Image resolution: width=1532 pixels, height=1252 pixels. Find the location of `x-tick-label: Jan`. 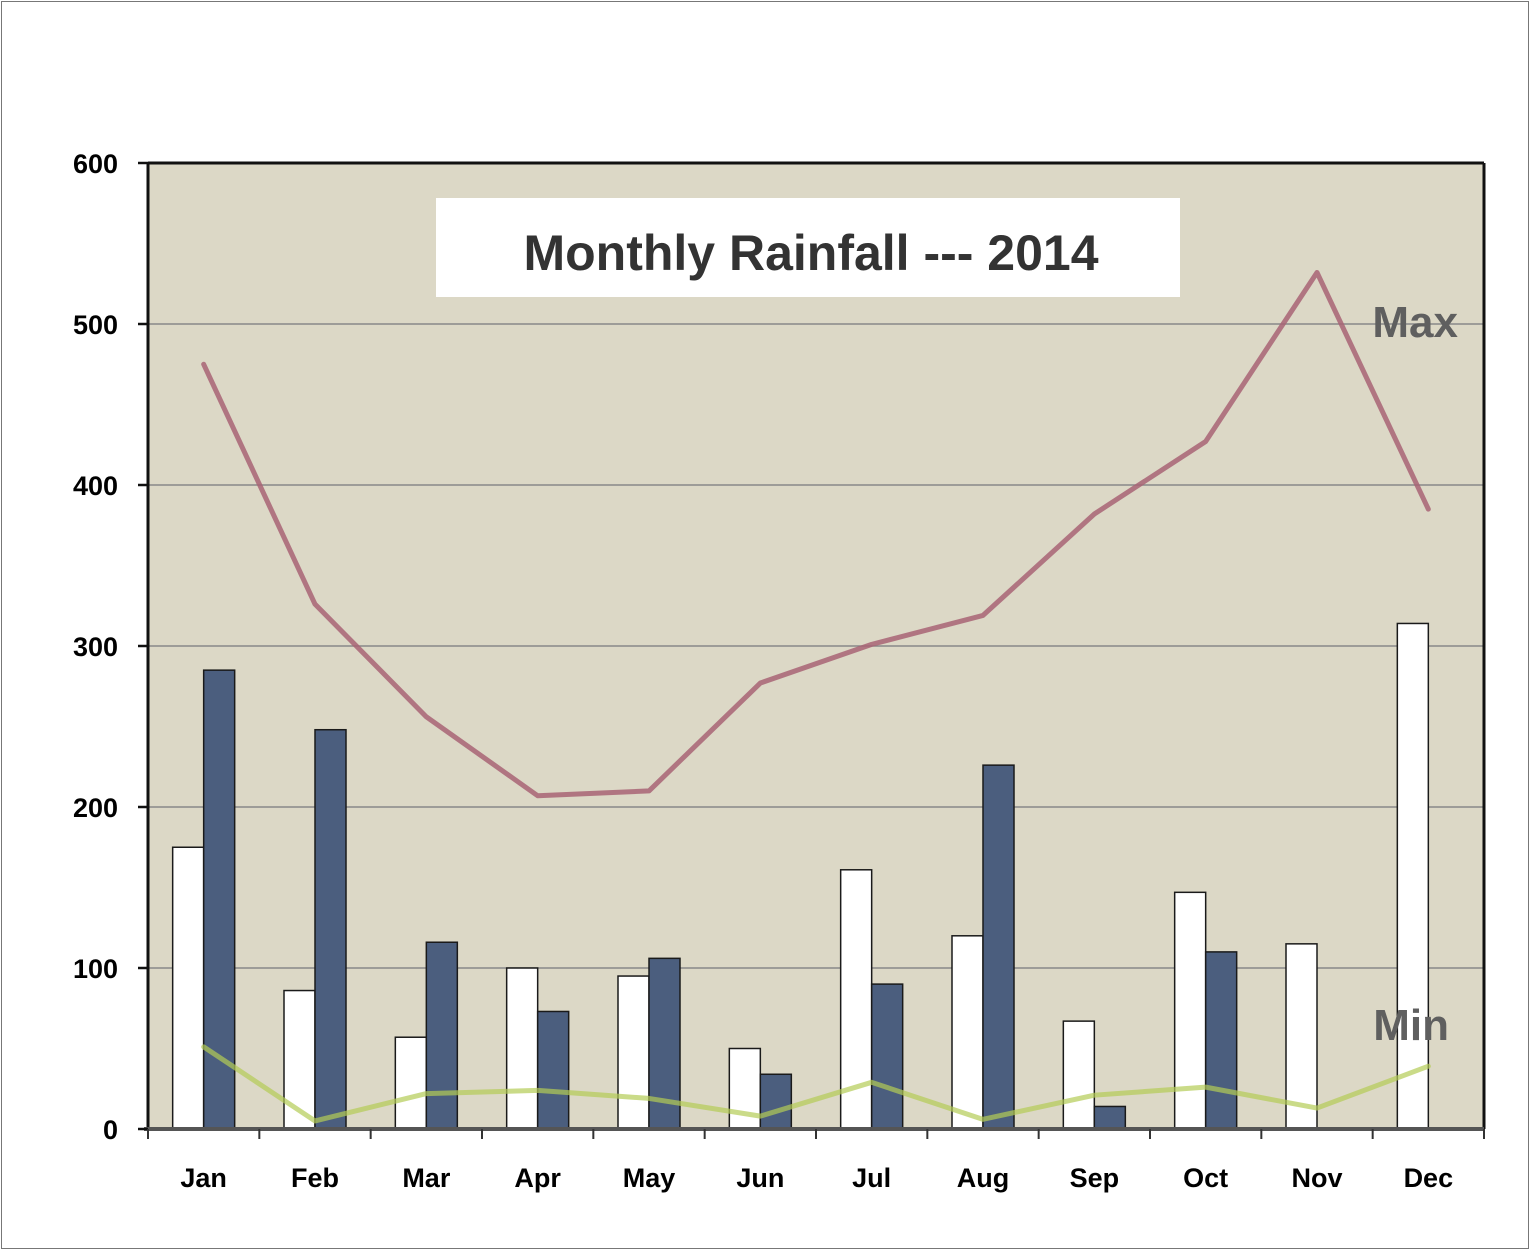

x-tick-label: Jan is located at coordinates (203, 1178).